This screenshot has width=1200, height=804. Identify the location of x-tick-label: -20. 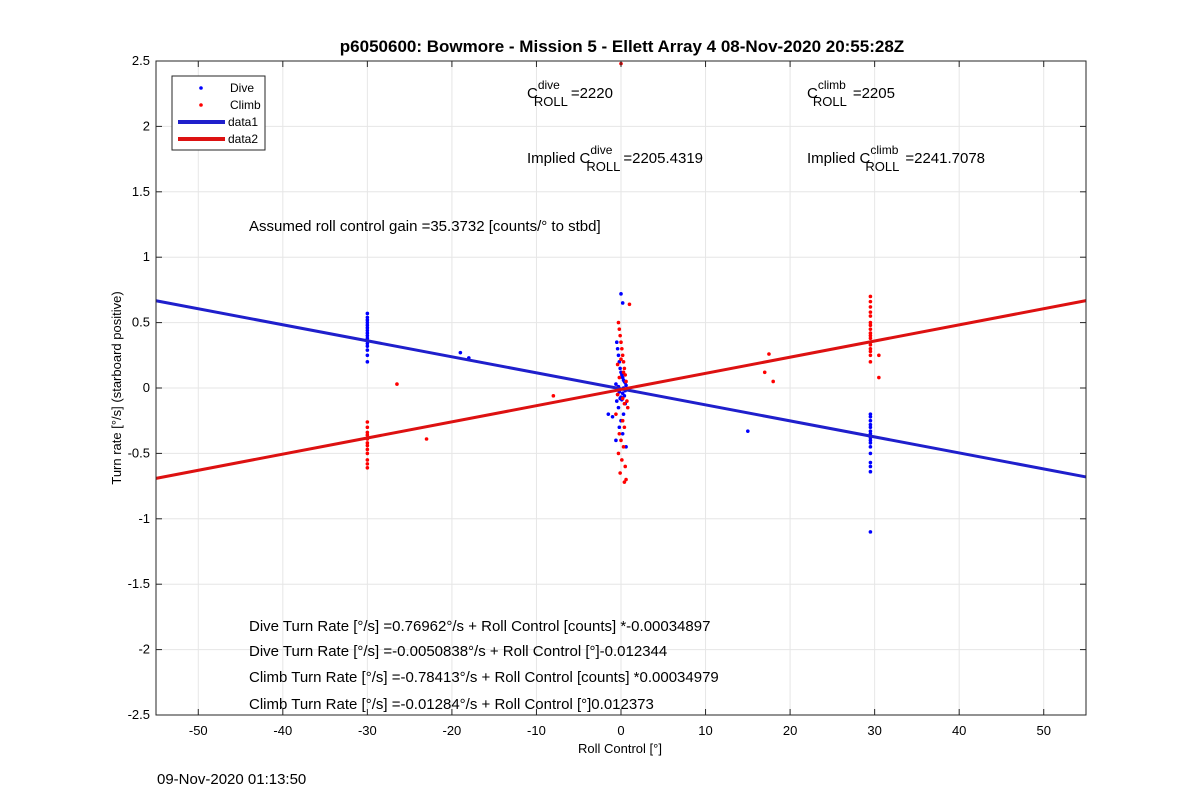
(452, 730).